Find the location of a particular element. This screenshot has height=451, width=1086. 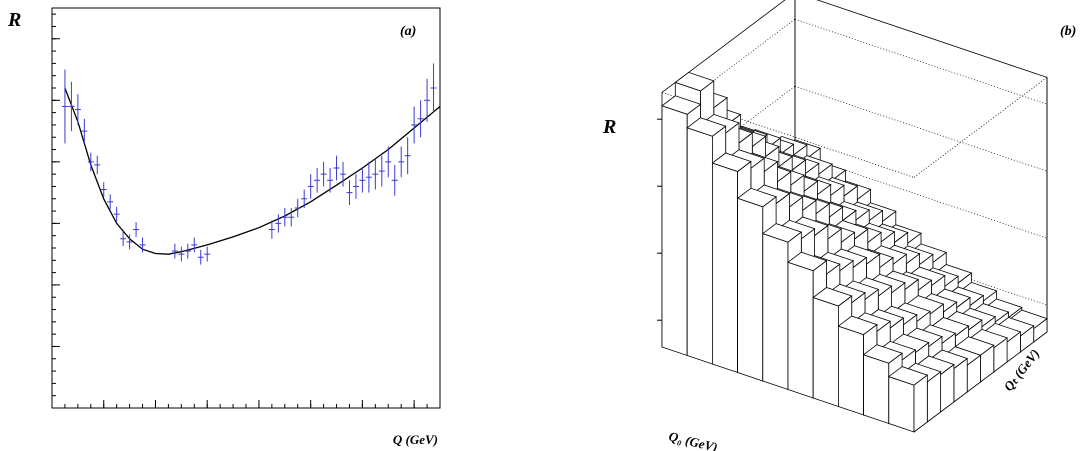

bar-cell is located at coordinates (908, 399).